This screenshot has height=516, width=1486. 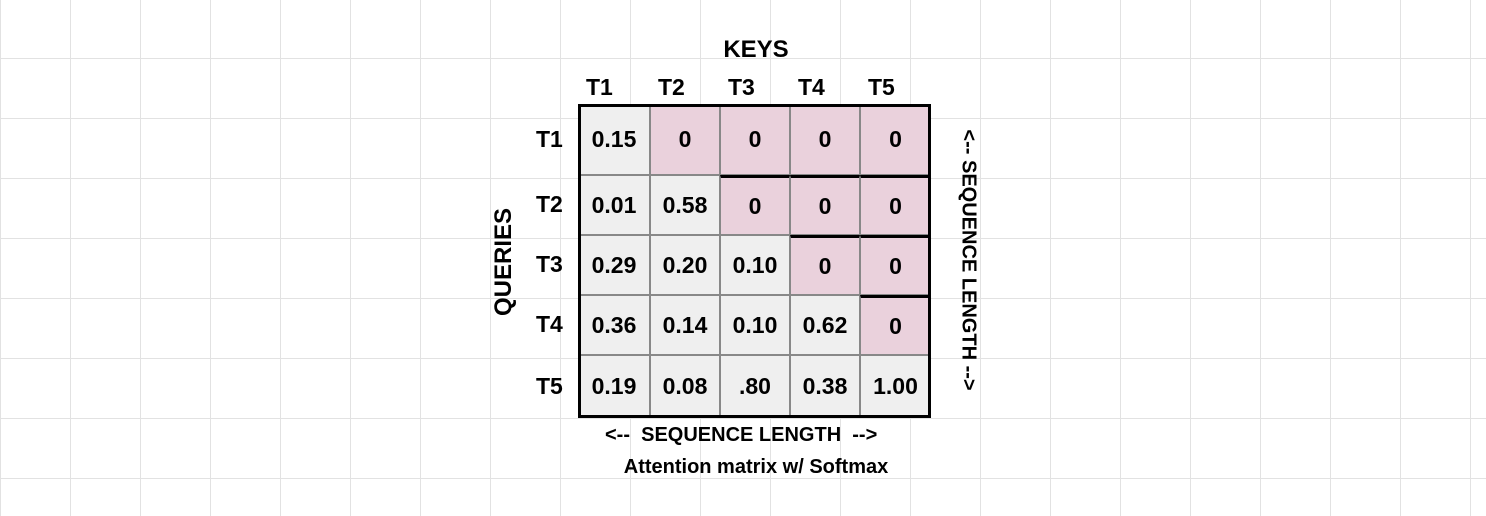 What do you see at coordinates (614, 265) in the screenshot?
I see `matrix-cell-r3-c1: 0.29` at bounding box center [614, 265].